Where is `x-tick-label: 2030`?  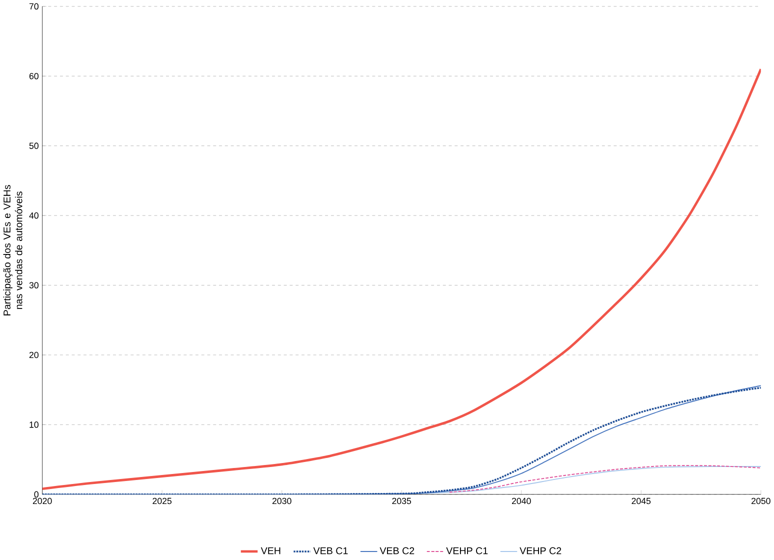 x-tick-label: 2030 is located at coordinates (282, 501).